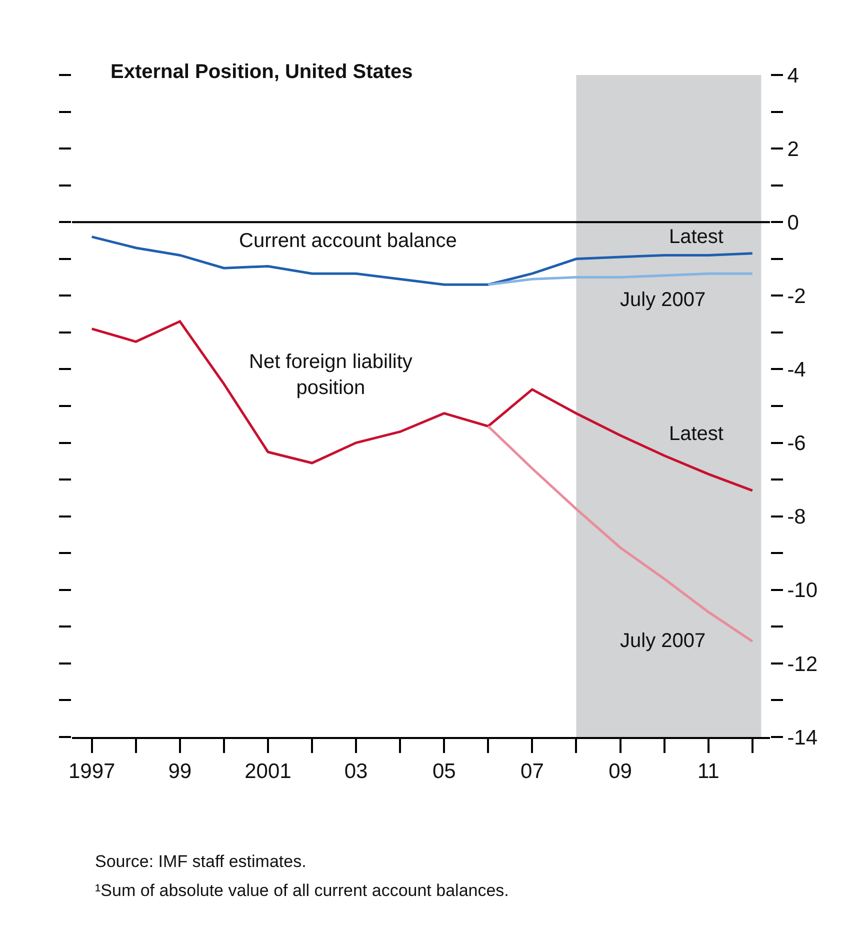  What do you see at coordinates (268, 772) in the screenshot?
I see `x-tick-label: 2001` at bounding box center [268, 772].